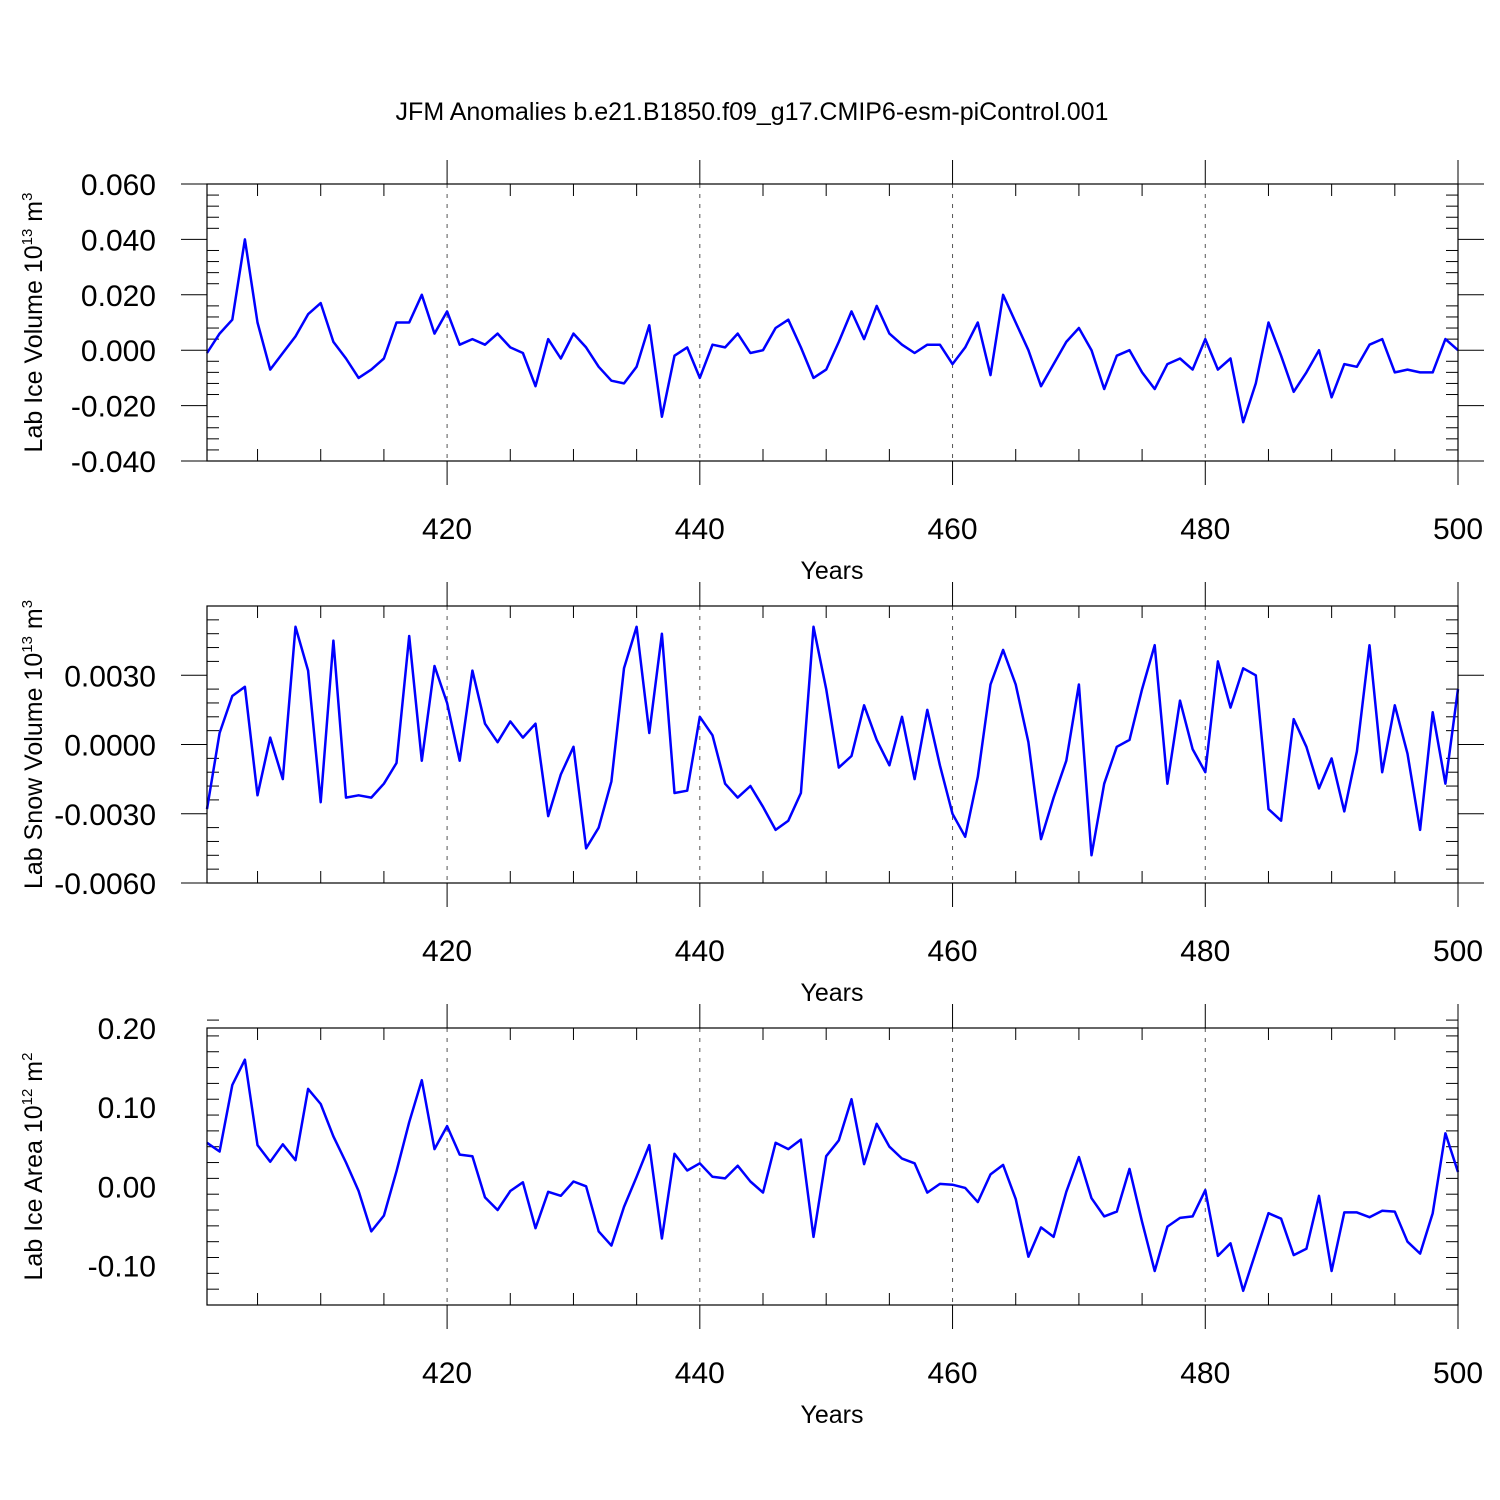 Image resolution: width=1500 pixels, height=1500 pixels. Describe the element at coordinates (127, 1187) in the screenshot. I see `chart-2-ytick-label: 0.00` at that location.